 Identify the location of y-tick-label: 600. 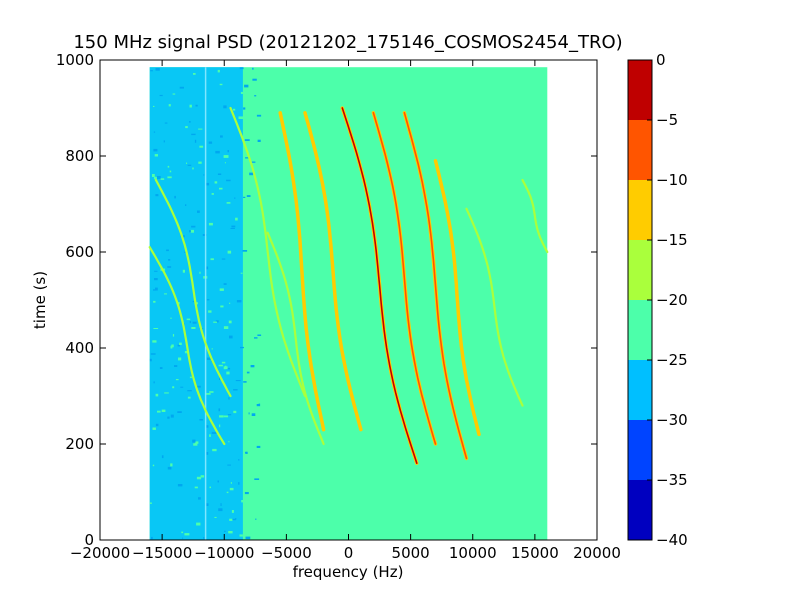
(79, 252).